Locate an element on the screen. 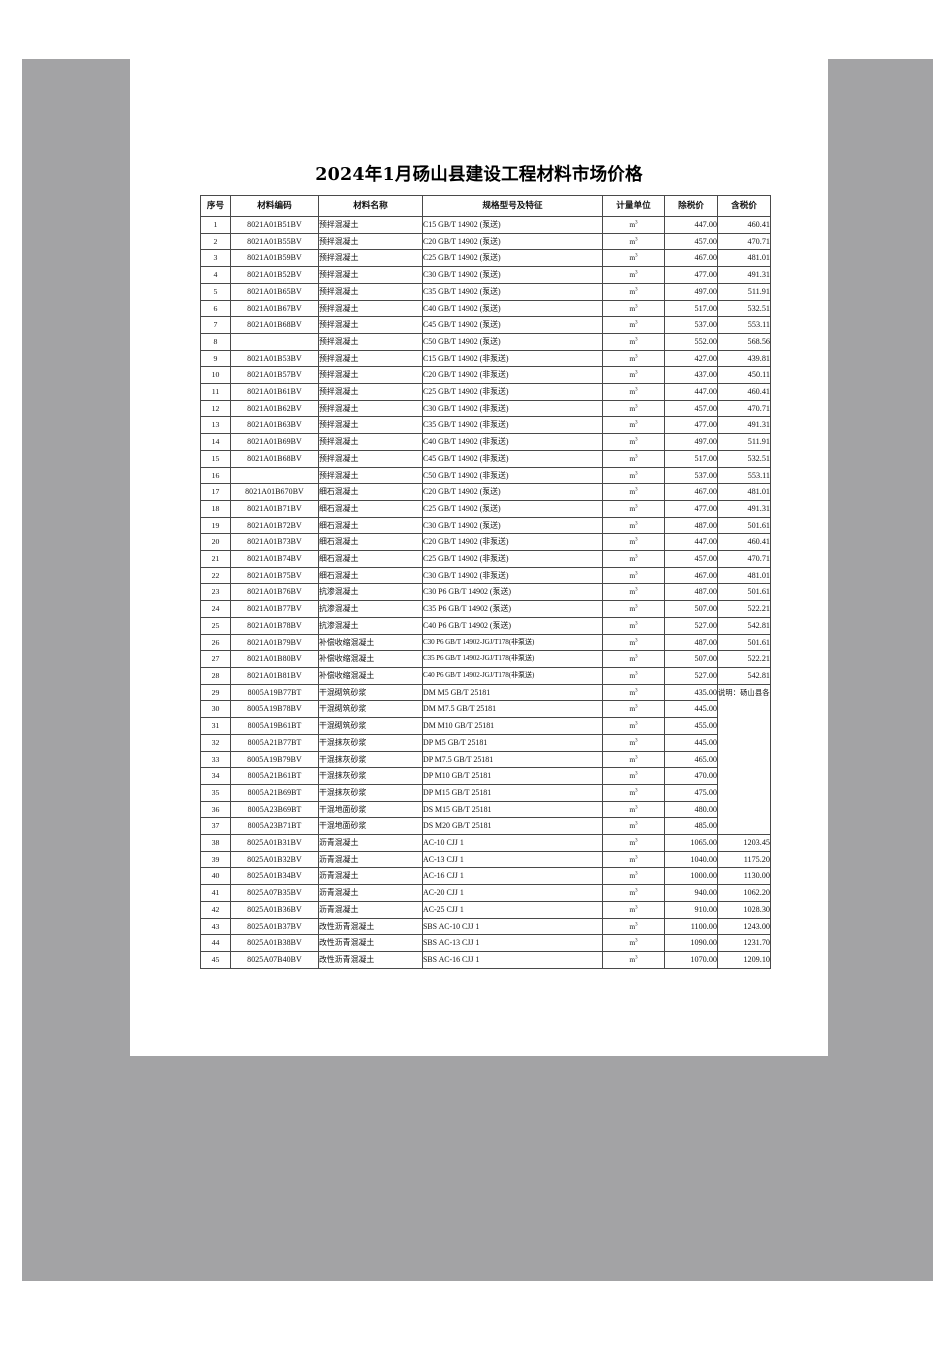 Image resolution: width=950 pixels, height=1345 pixels. table-header-row: 序号 材料编码 材料名称 规格型号及特征 计量单位 除税价 含税价 is located at coordinates (485, 206).